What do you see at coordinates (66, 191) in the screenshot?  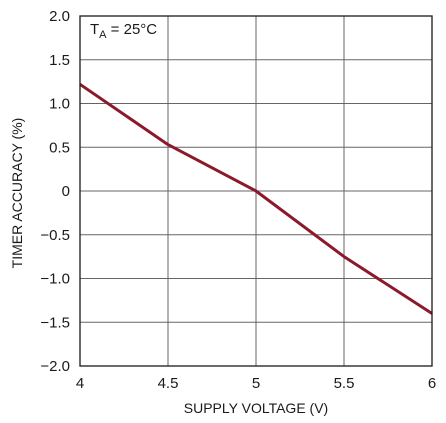 I see `y-tick-label: 0` at bounding box center [66, 191].